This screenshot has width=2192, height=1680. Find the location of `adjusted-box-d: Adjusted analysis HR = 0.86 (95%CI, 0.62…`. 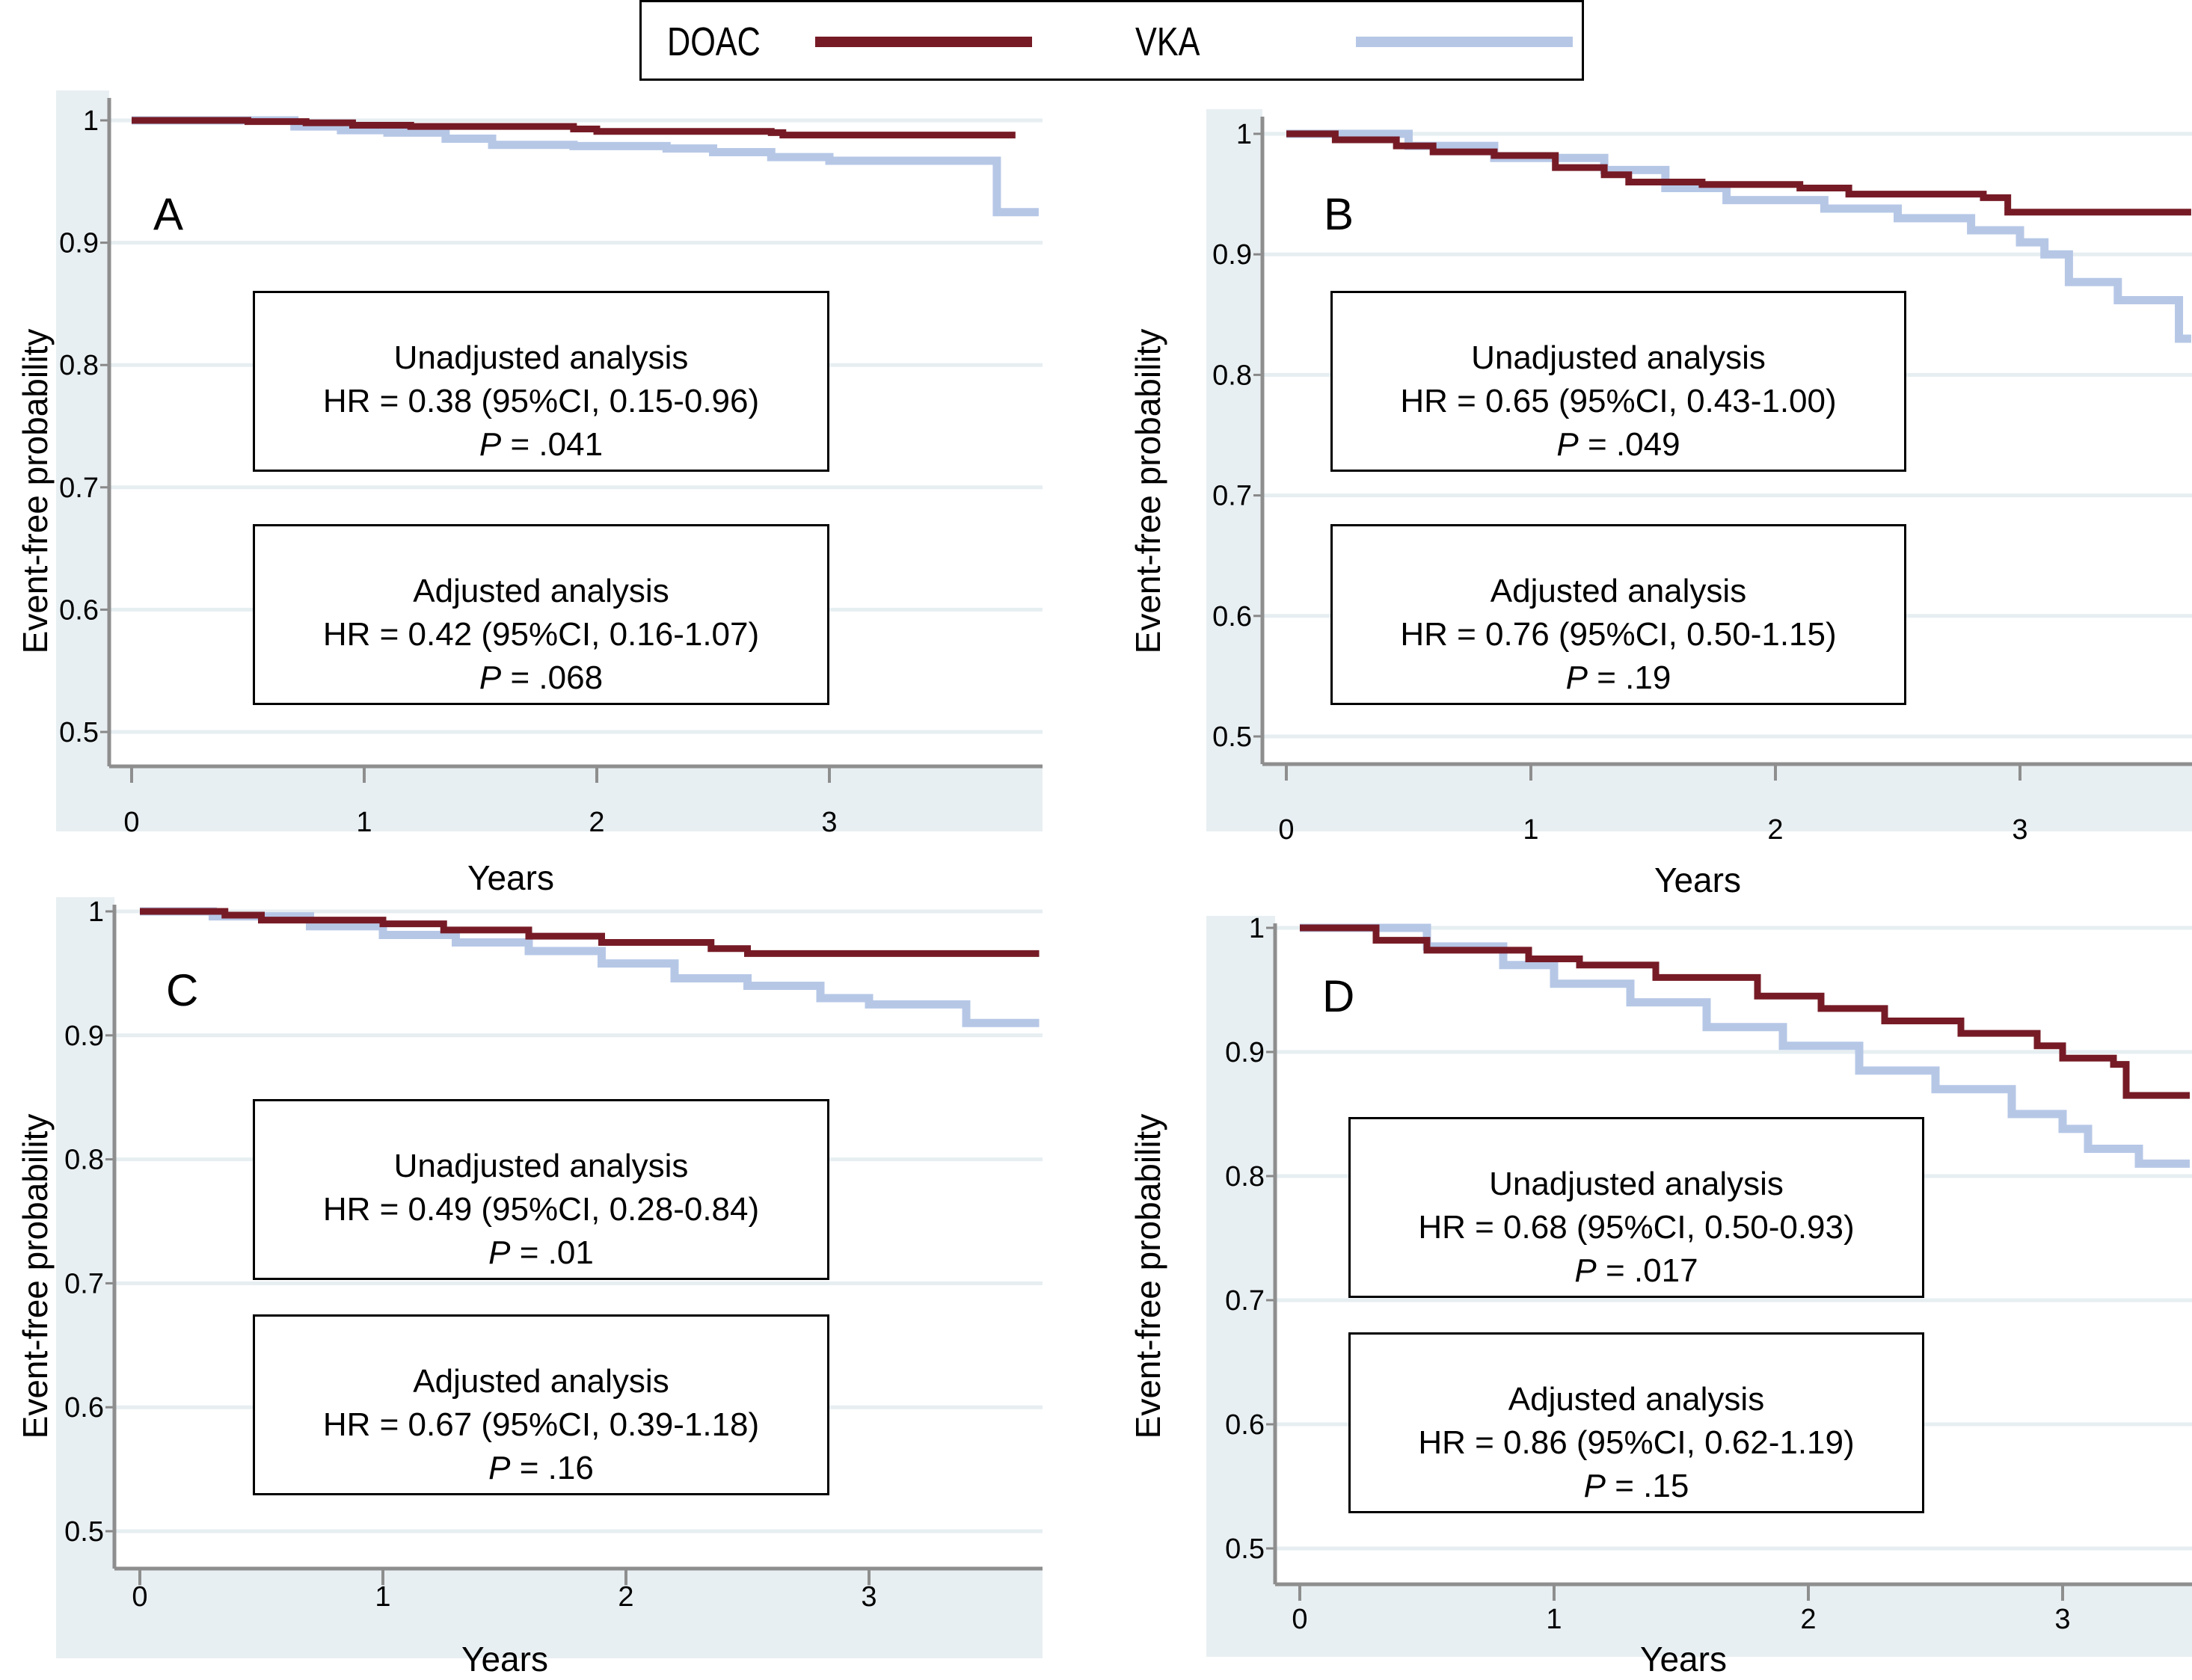

adjusted-box-d: Adjusted analysis HR = 0.86 (95%CI, 0.62… is located at coordinates (1636, 1422).